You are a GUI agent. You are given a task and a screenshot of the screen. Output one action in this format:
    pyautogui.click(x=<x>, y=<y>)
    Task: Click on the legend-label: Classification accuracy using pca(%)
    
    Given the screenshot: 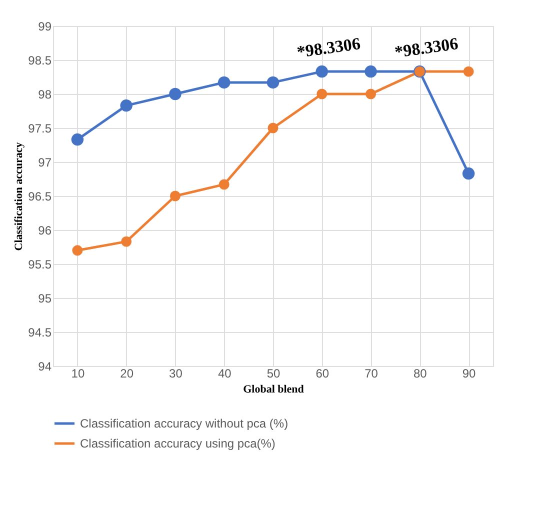 What is the action you would take?
    pyautogui.click(x=178, y=443)
    